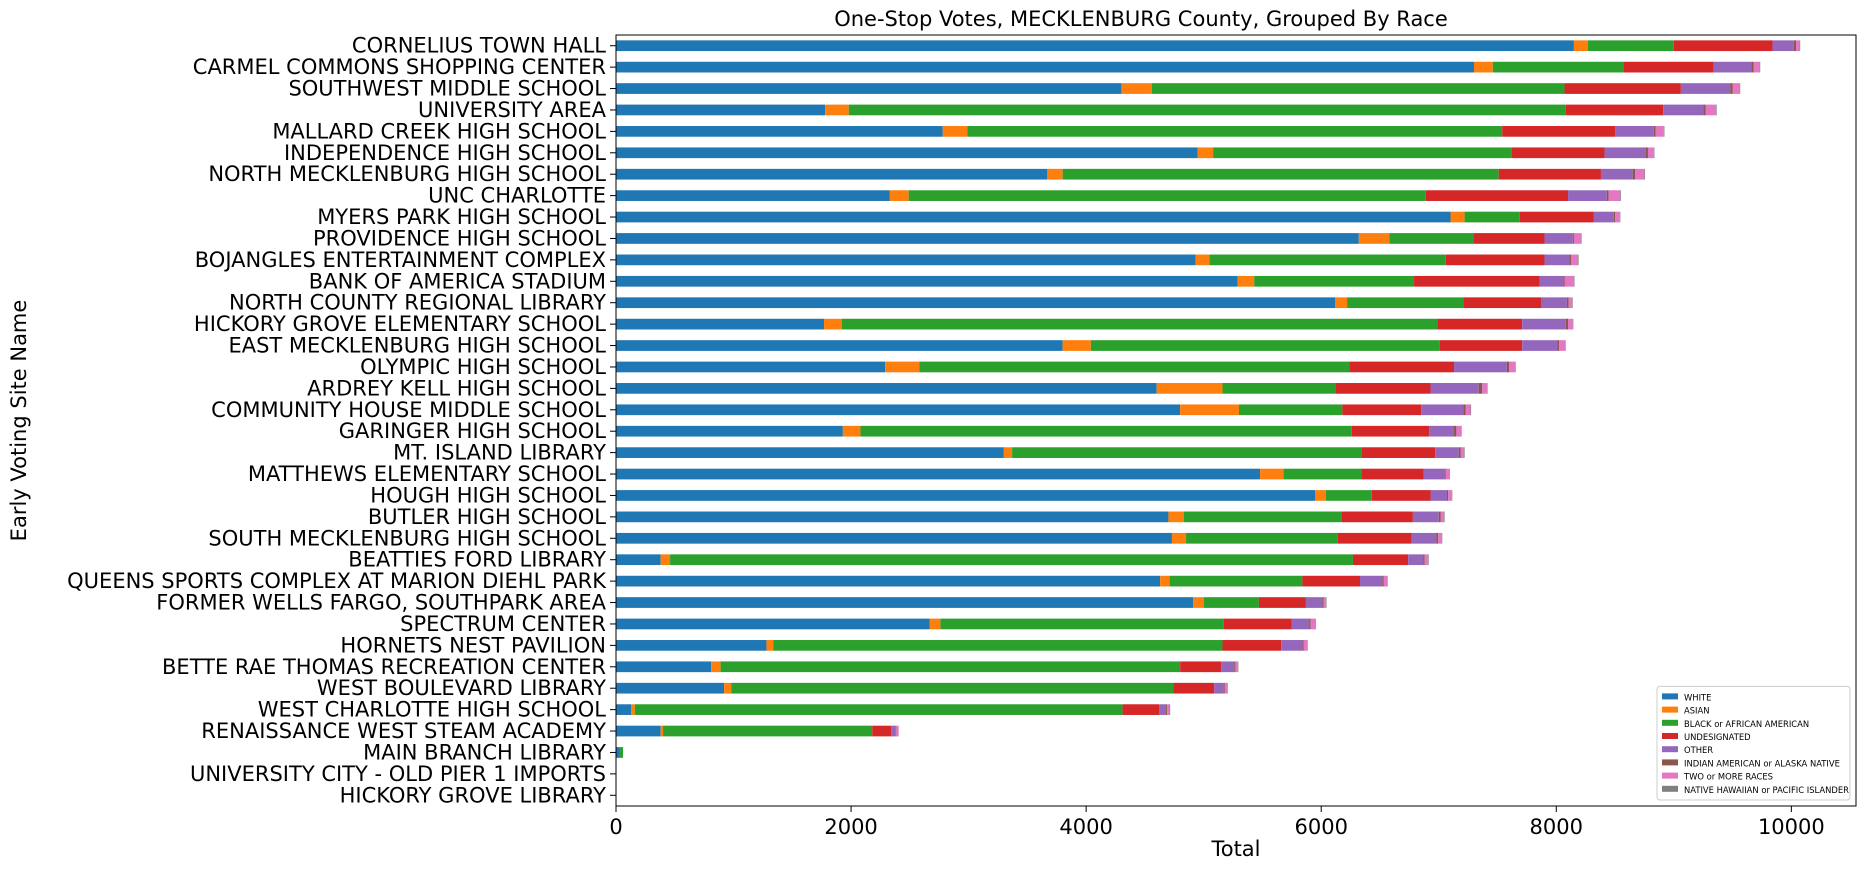  Describe the element at coordinates (417, 346) in the screenshot. I see `y-tick-label: EAST MECKLENBURG HIGH SCHOOL` at that location.